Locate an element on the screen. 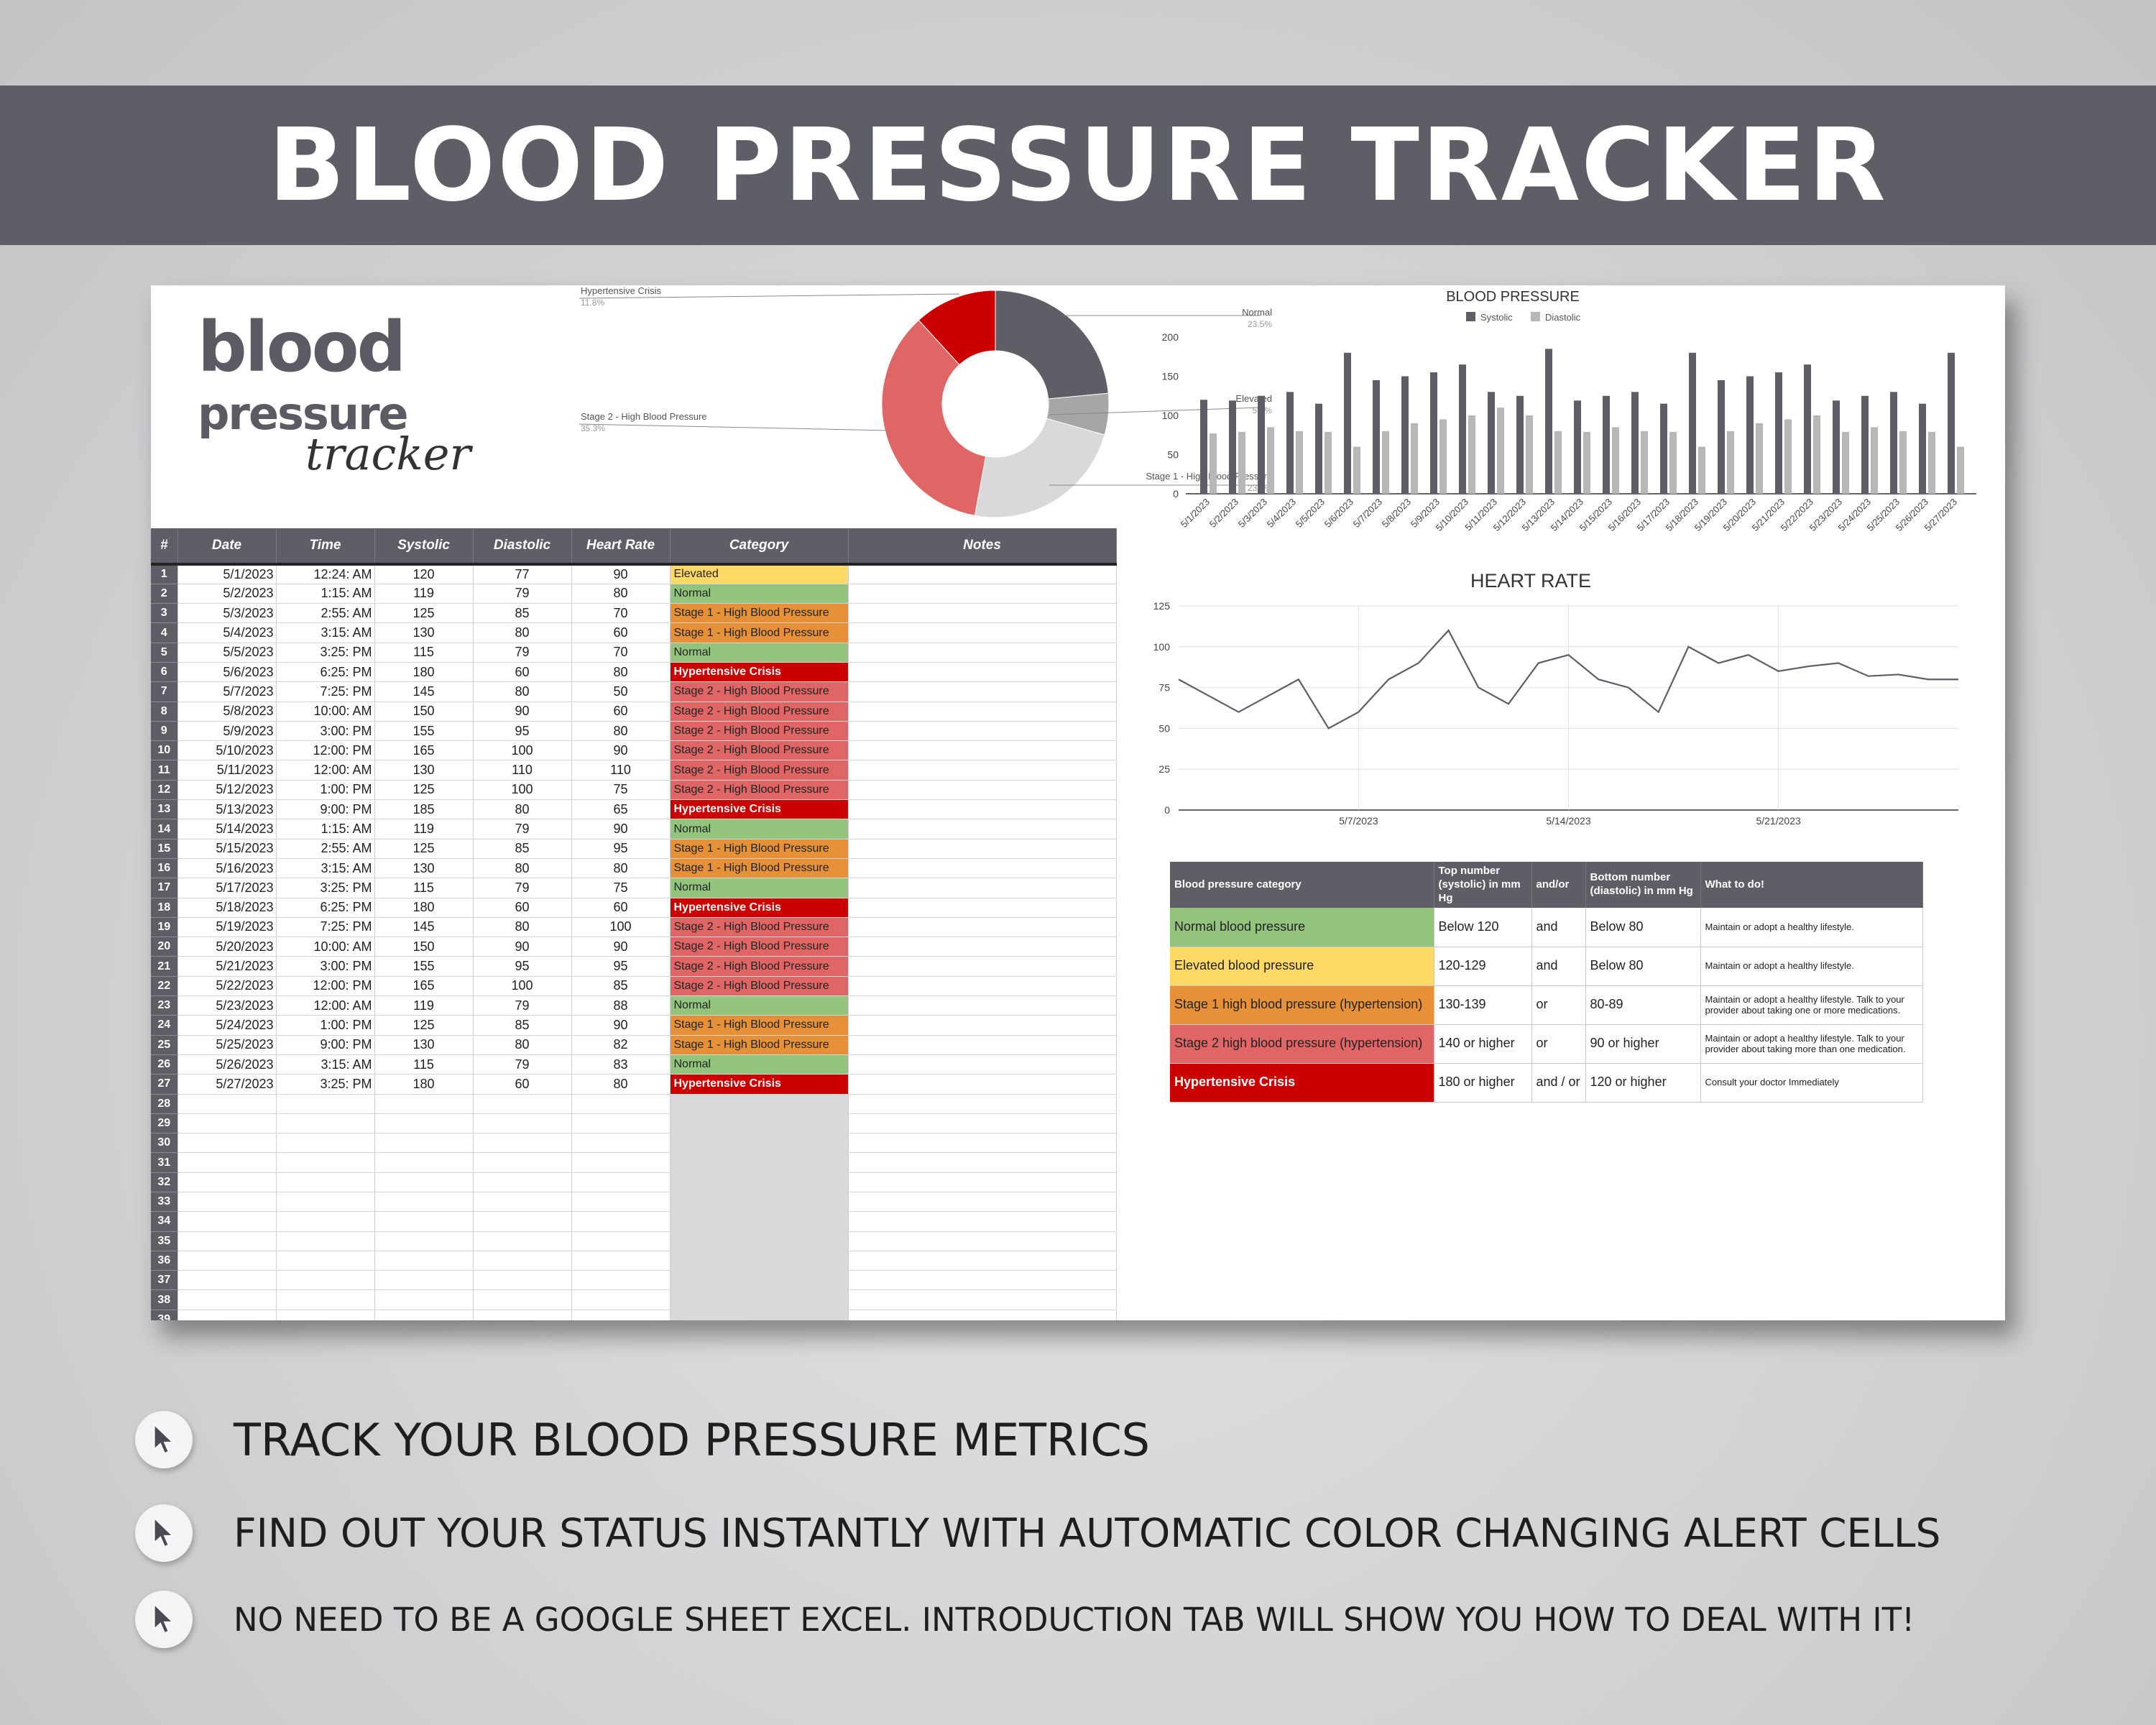 The height and width of the screenshot is (1725, 2156). time-cell: 7:25: PM is located at coordinates (326, 927).